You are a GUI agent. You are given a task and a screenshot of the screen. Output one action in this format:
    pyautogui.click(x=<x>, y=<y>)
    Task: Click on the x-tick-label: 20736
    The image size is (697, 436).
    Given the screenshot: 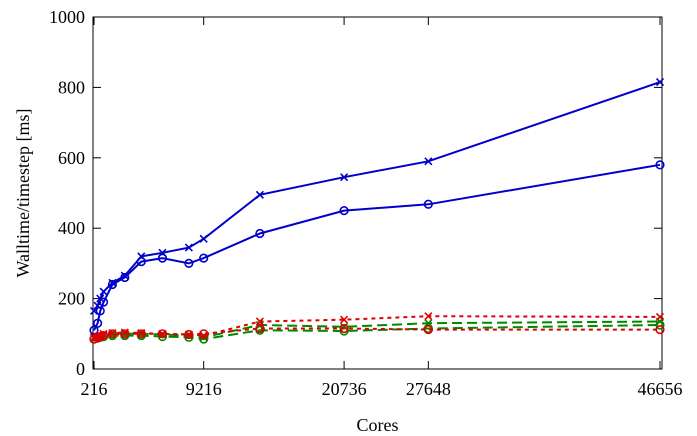 What is the action you would take?
    pyautogui.click(x=344, y=389)
    